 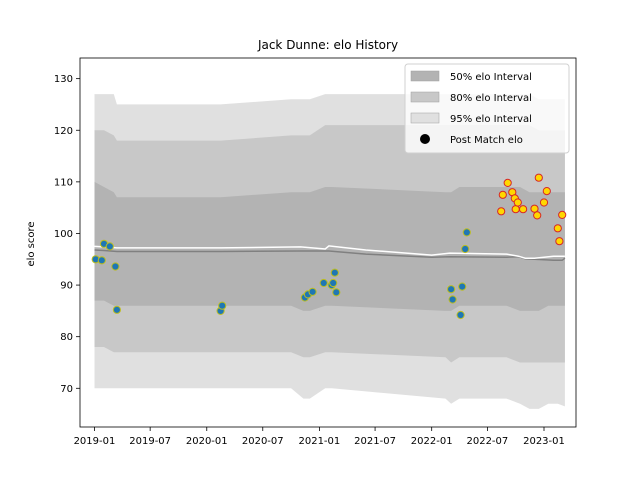 I want to click on x-tick-label: 2022-07, so click(x=487, y=441).